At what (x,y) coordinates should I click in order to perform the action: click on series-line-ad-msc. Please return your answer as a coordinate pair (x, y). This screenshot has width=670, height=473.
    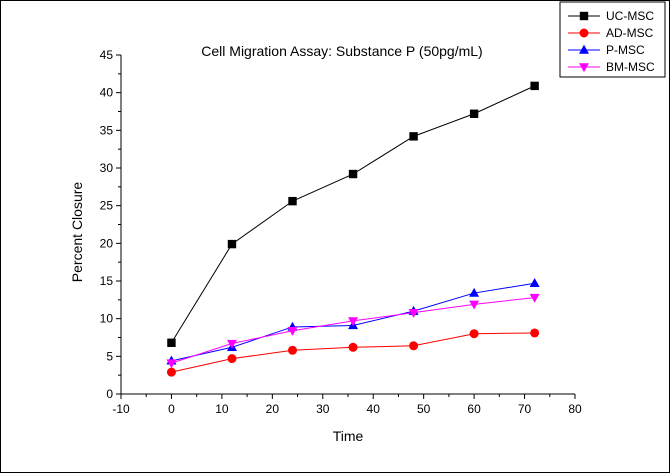
    Looking at the image, I should click on (353, 352).